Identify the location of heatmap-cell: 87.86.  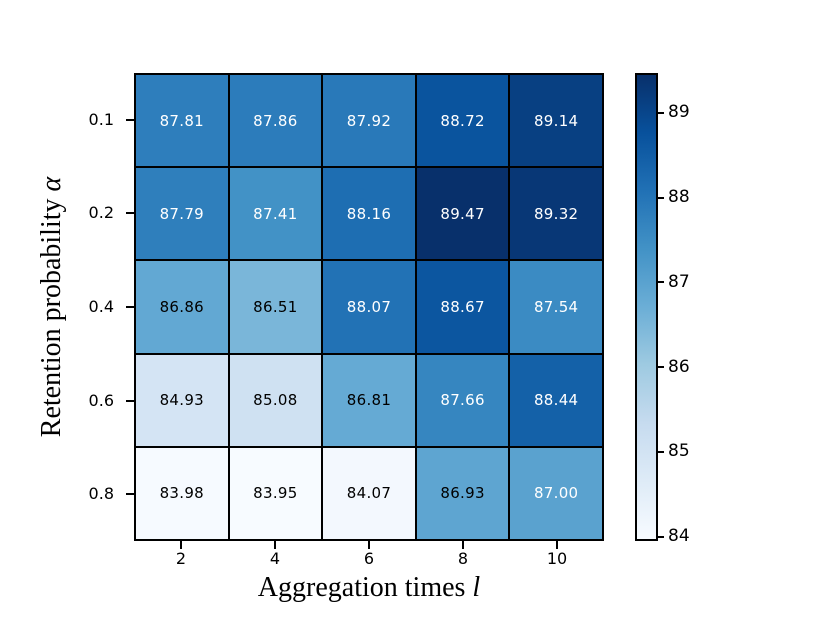
(275, 121).